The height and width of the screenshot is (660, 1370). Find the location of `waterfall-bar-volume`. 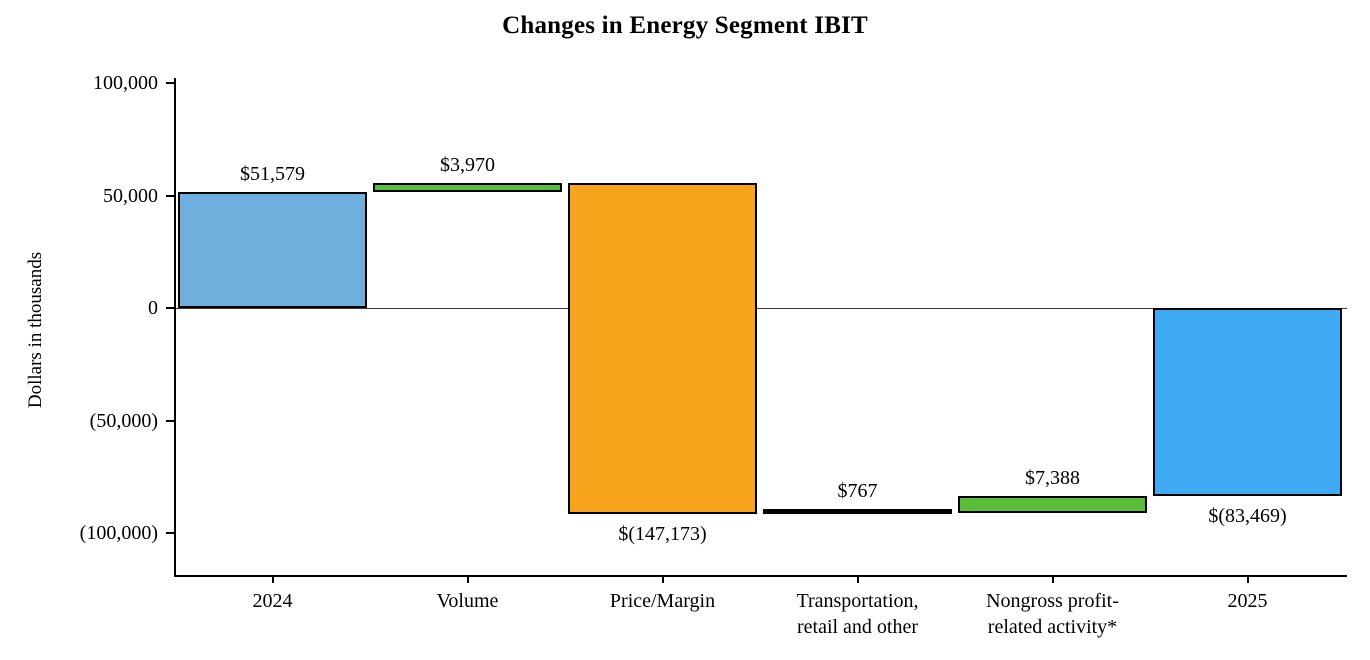

waterfall-bar-volume is located at coordinates (467, 187).